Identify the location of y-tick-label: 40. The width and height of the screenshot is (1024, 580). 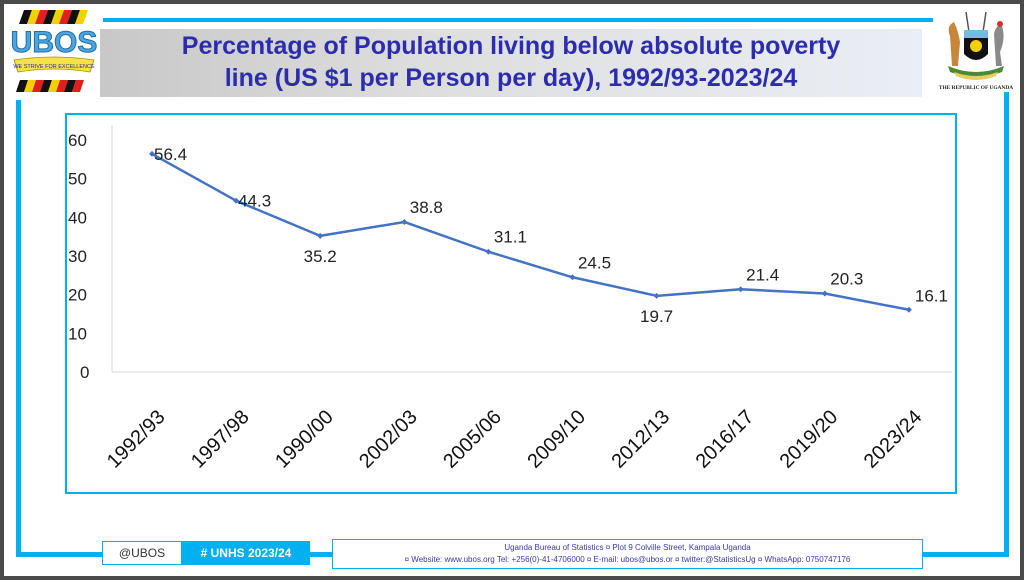
(77, 217).